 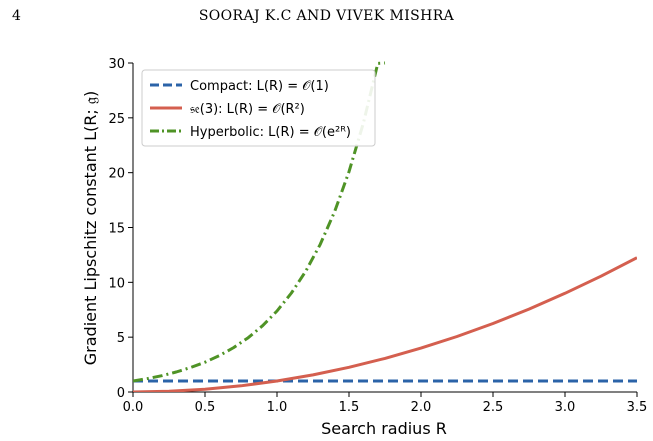 What do you see at coordinates (116, 283) in the screenshot?
I see `y-tick-label: 10` at bounding box center [116, 283].